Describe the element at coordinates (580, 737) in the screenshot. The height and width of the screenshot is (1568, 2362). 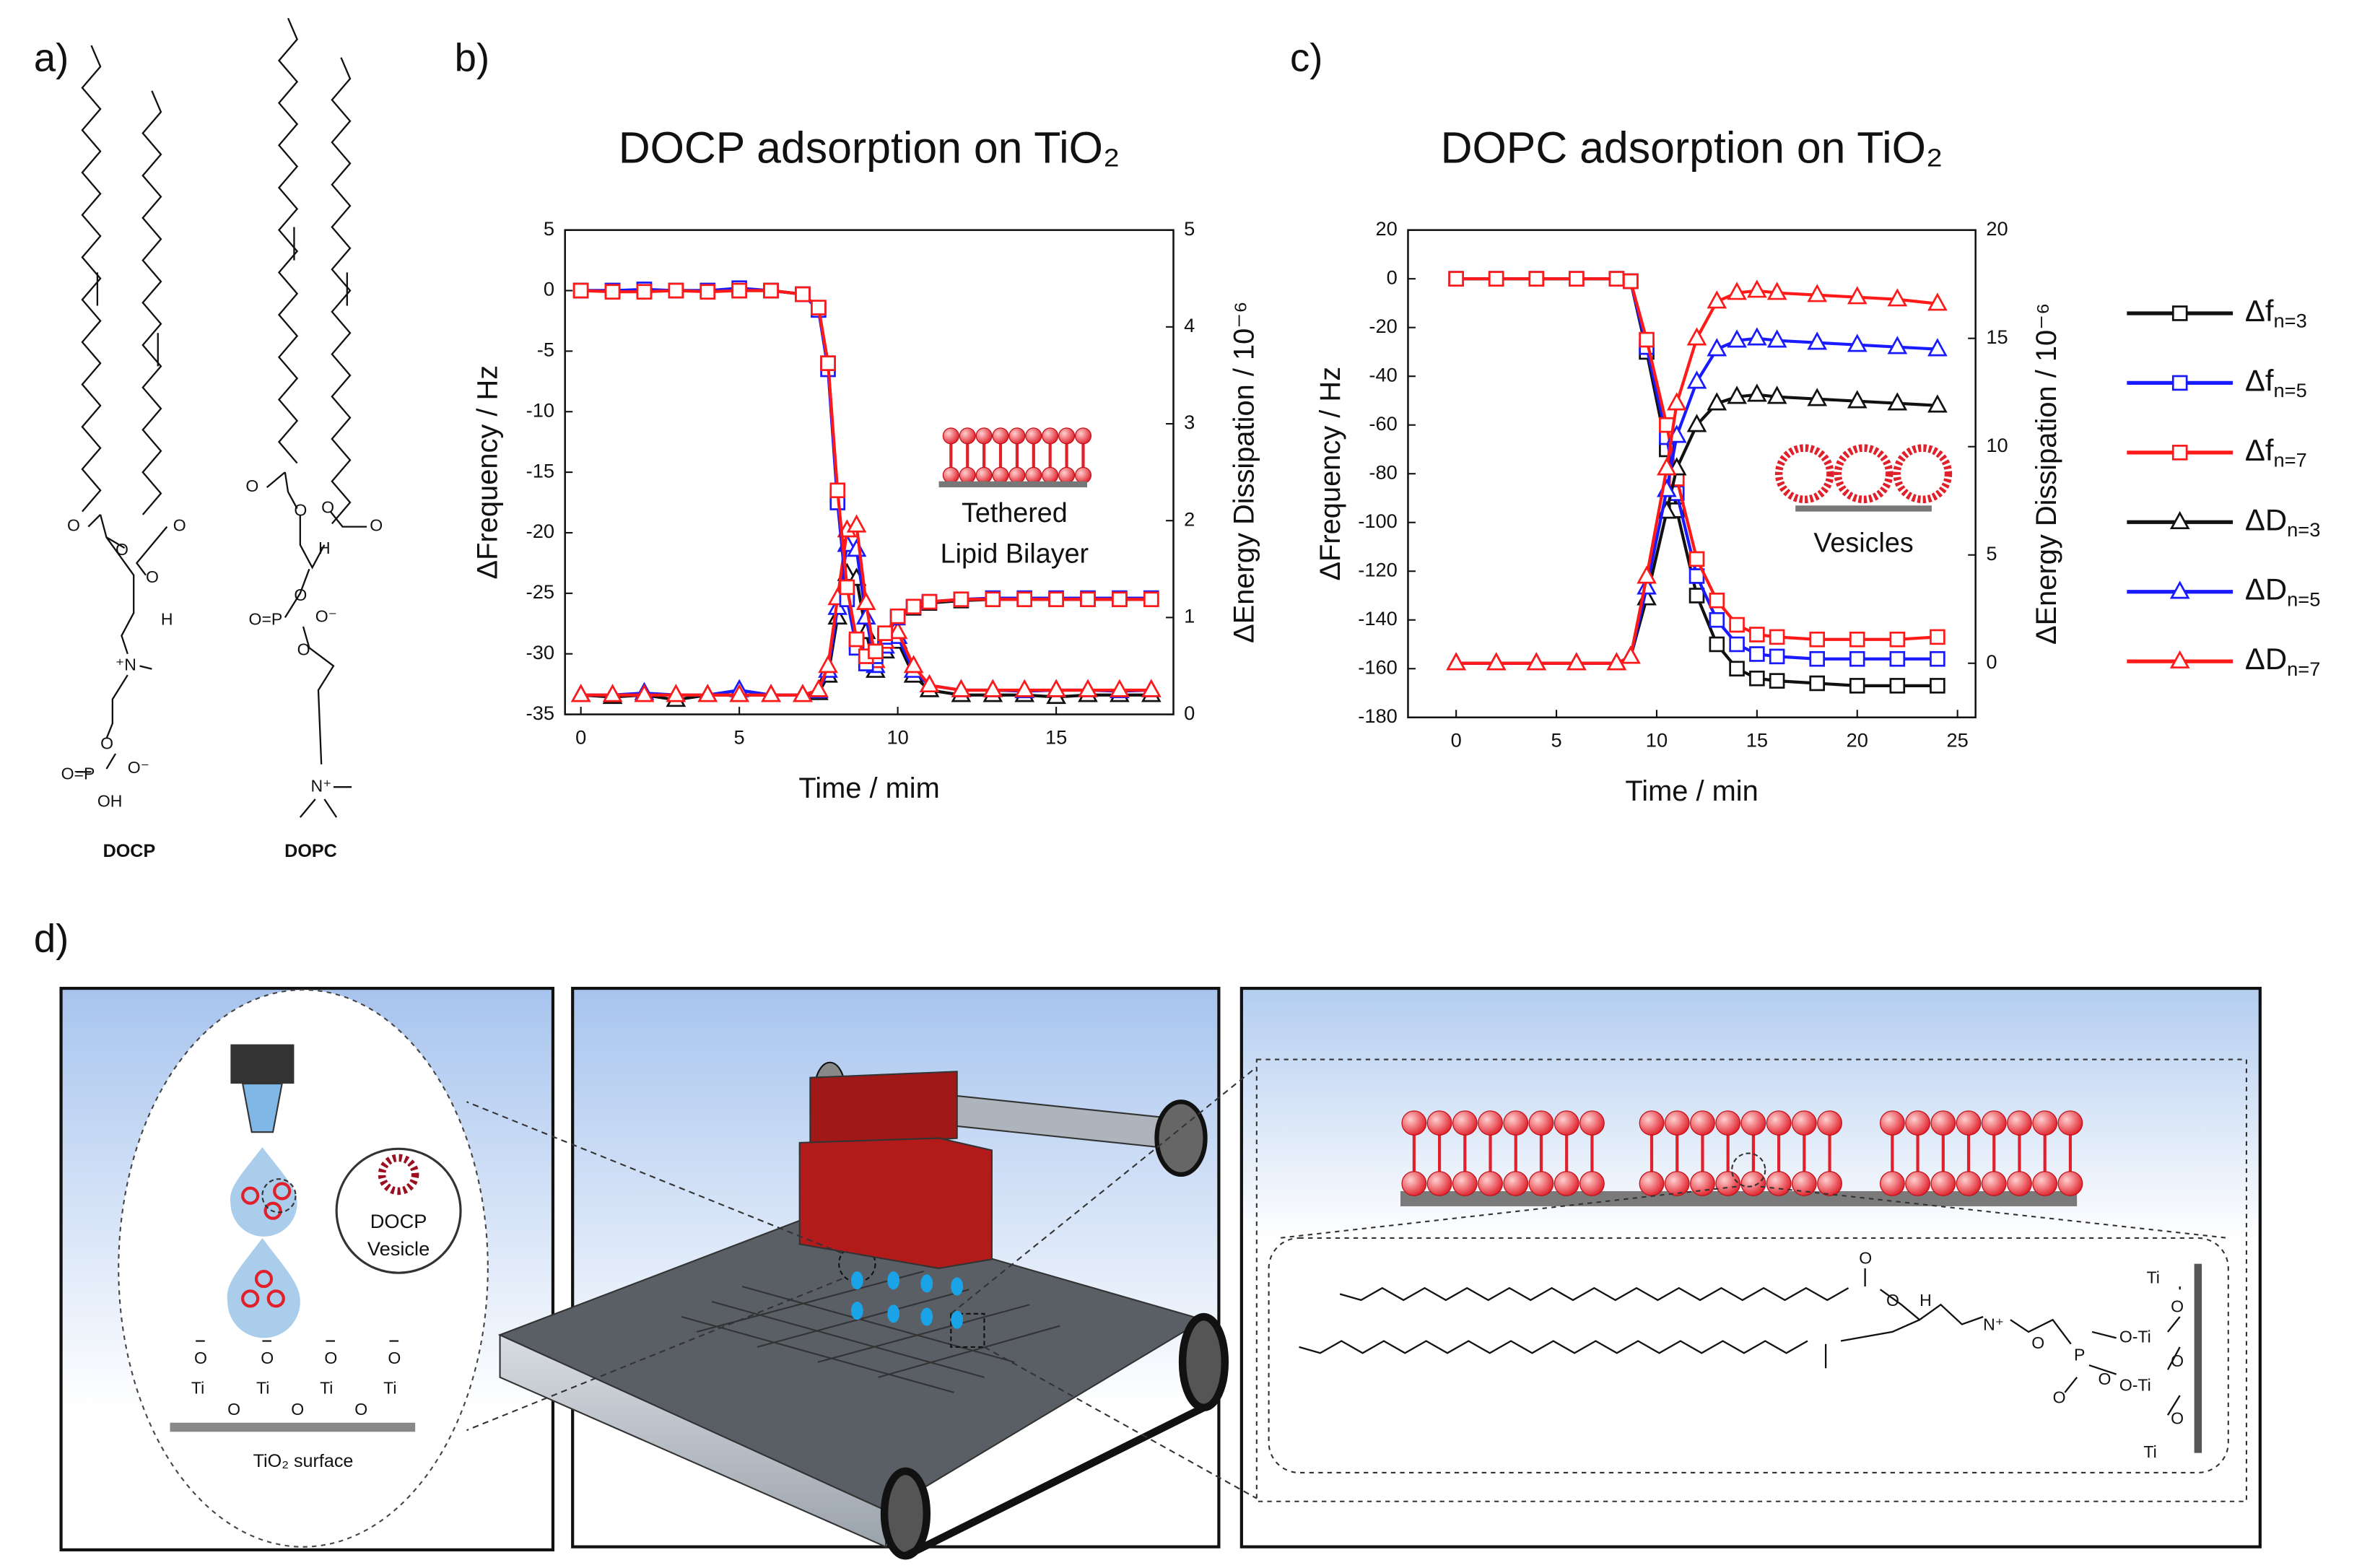
I see `x-tick-label: 0` at that location.